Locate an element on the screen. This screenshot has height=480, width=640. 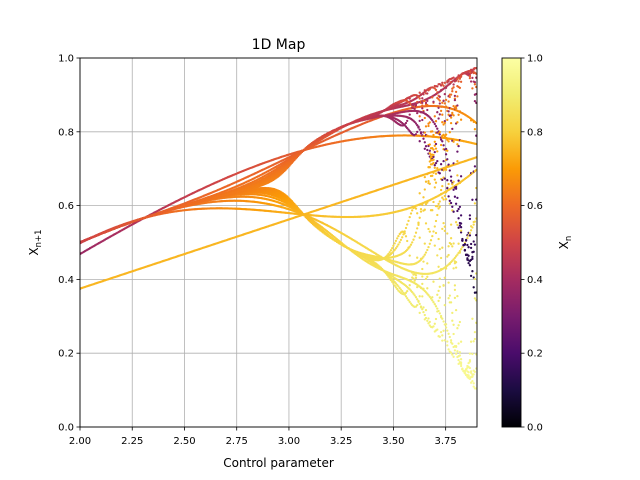
chart-title: 1D Map is located at coordinates (279, 45).